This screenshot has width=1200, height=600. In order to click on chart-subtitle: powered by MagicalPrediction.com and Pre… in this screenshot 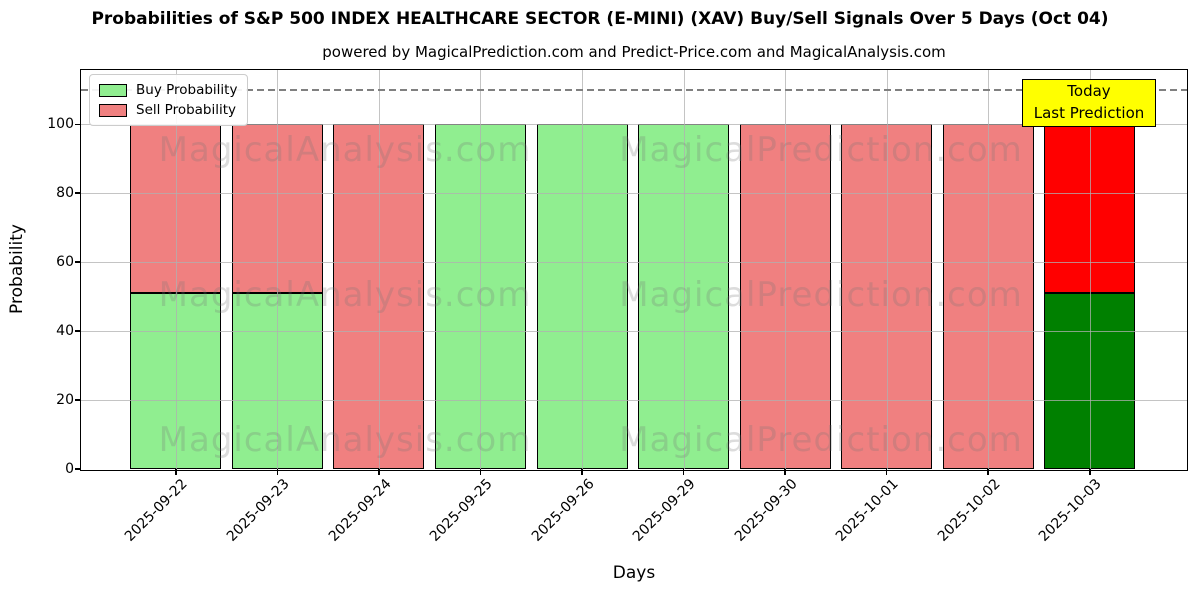, I will do `click(634, 52)`.